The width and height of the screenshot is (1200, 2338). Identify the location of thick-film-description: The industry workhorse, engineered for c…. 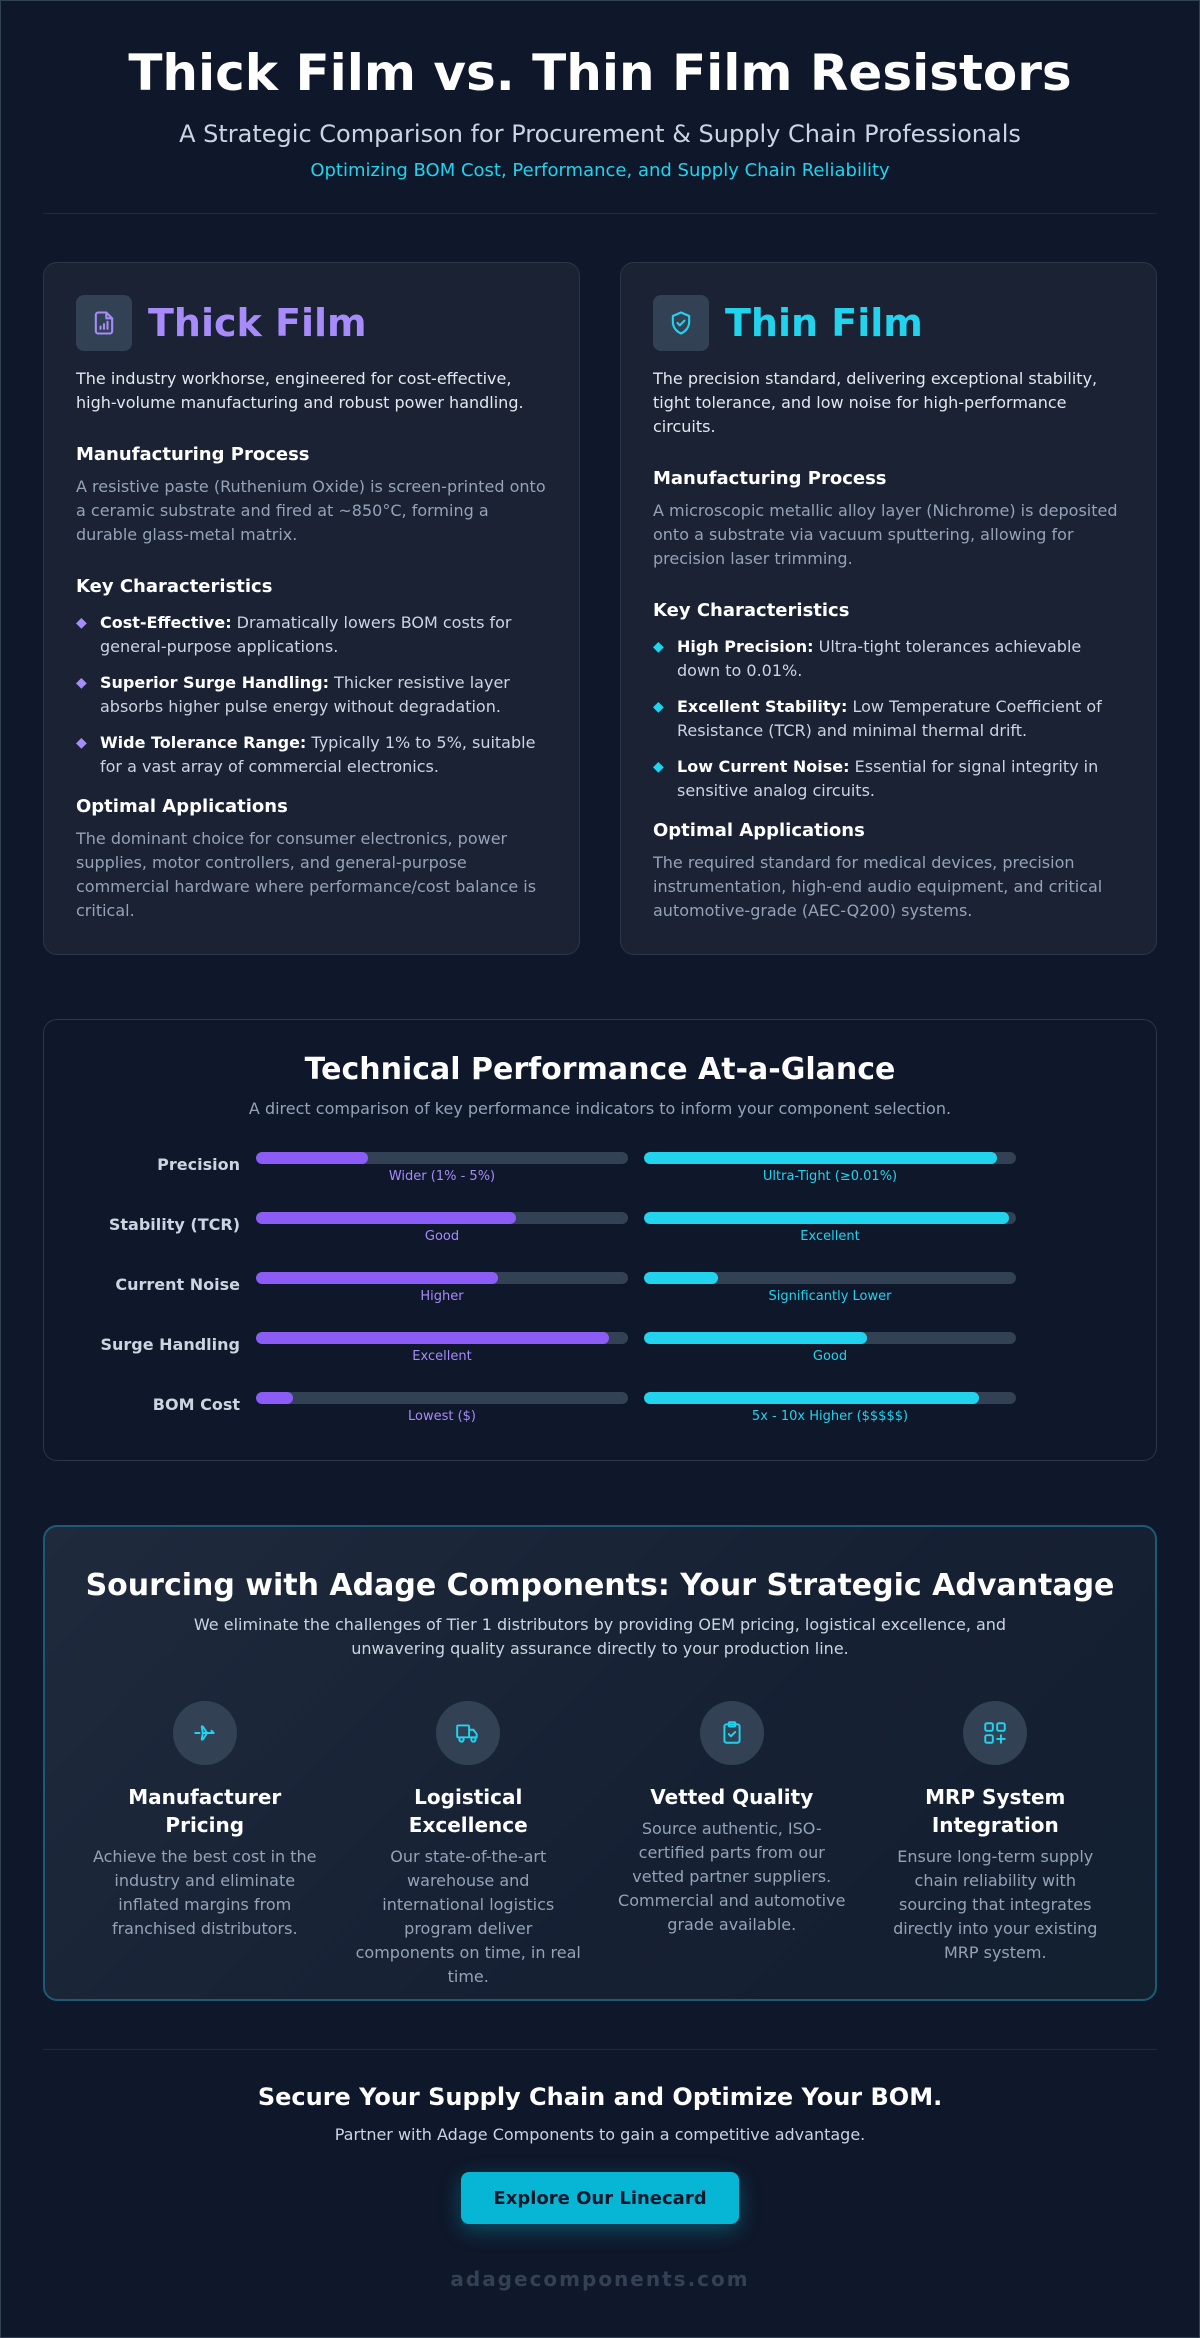
(300, 390).